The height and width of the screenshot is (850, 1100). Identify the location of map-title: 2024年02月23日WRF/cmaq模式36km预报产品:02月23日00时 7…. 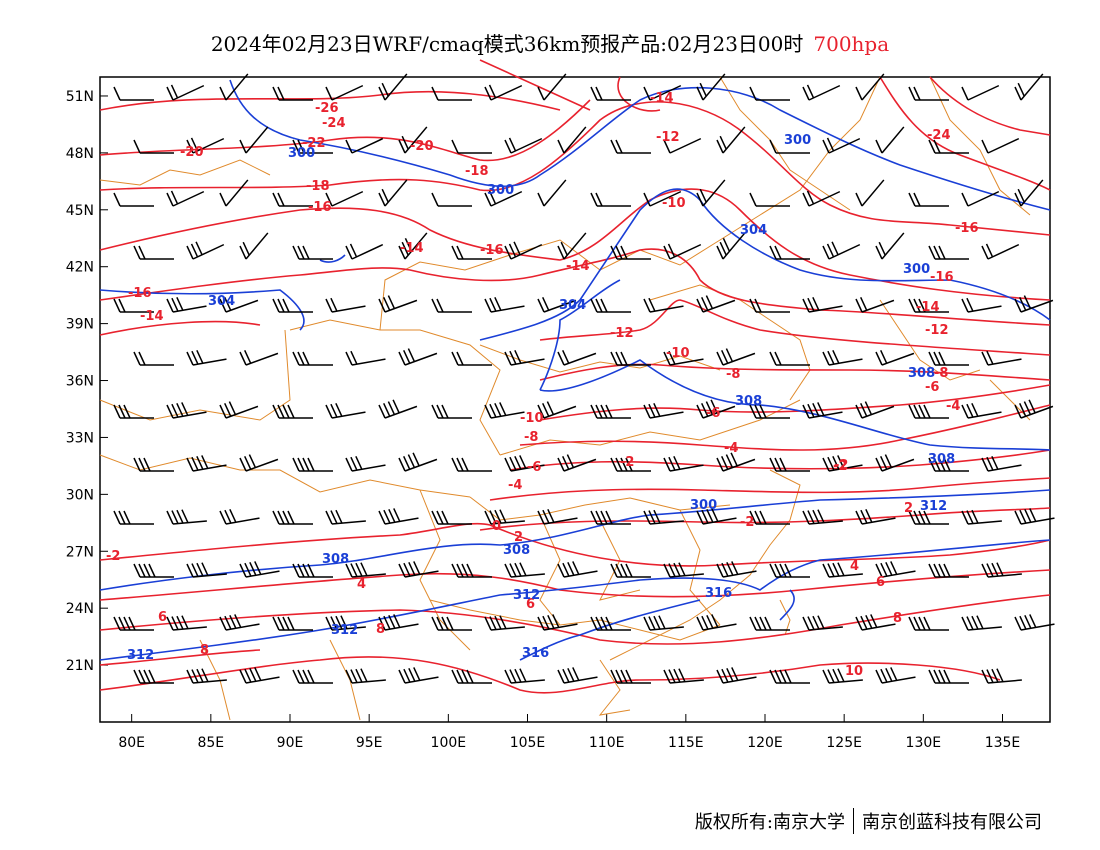
(550, 42).